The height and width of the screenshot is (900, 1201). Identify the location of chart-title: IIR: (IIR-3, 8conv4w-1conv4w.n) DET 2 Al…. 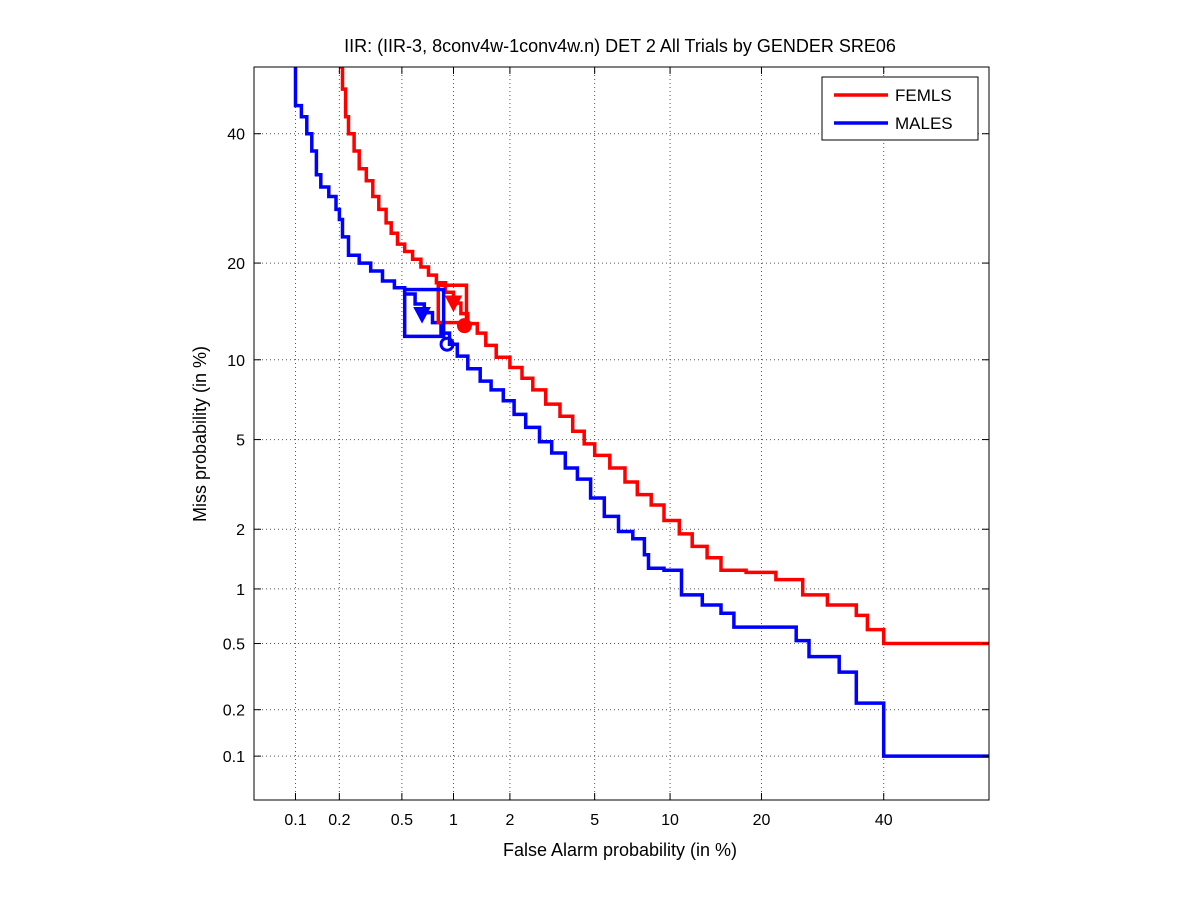
(620, 46).